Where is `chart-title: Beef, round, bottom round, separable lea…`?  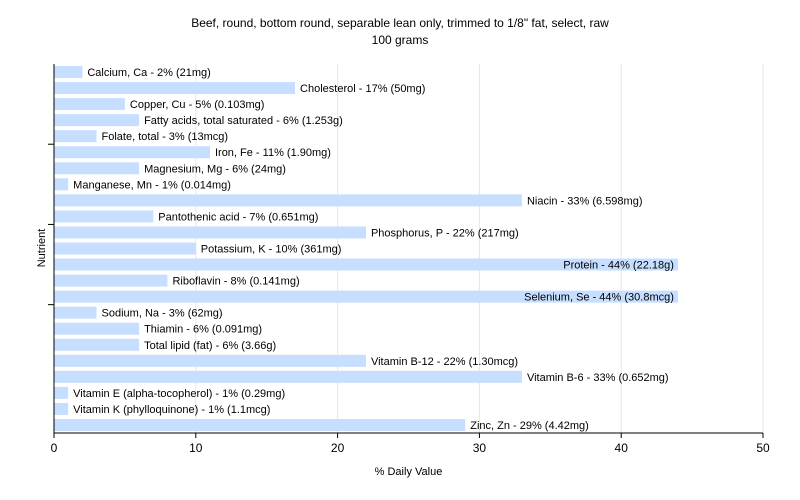
chart-title: Beef, round, bottom round, separable lea… is located at coordinates (400, 23).